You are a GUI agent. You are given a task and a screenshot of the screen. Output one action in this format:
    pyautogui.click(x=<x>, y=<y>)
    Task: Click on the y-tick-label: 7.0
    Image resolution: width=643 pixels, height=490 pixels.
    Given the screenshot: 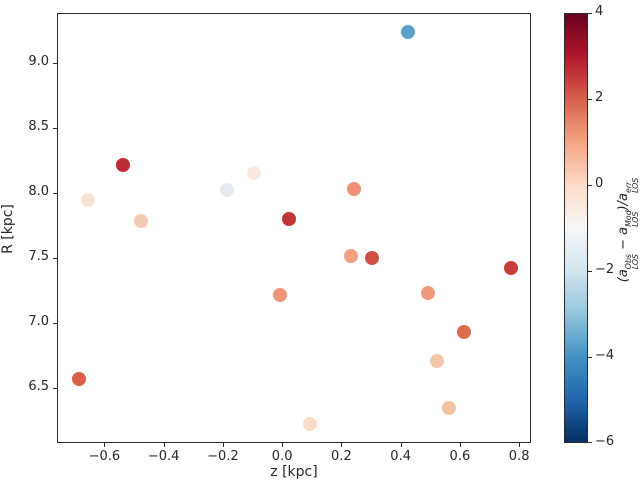 What is the action you would take?
    pyautogui.click(x=38, y=322)
    